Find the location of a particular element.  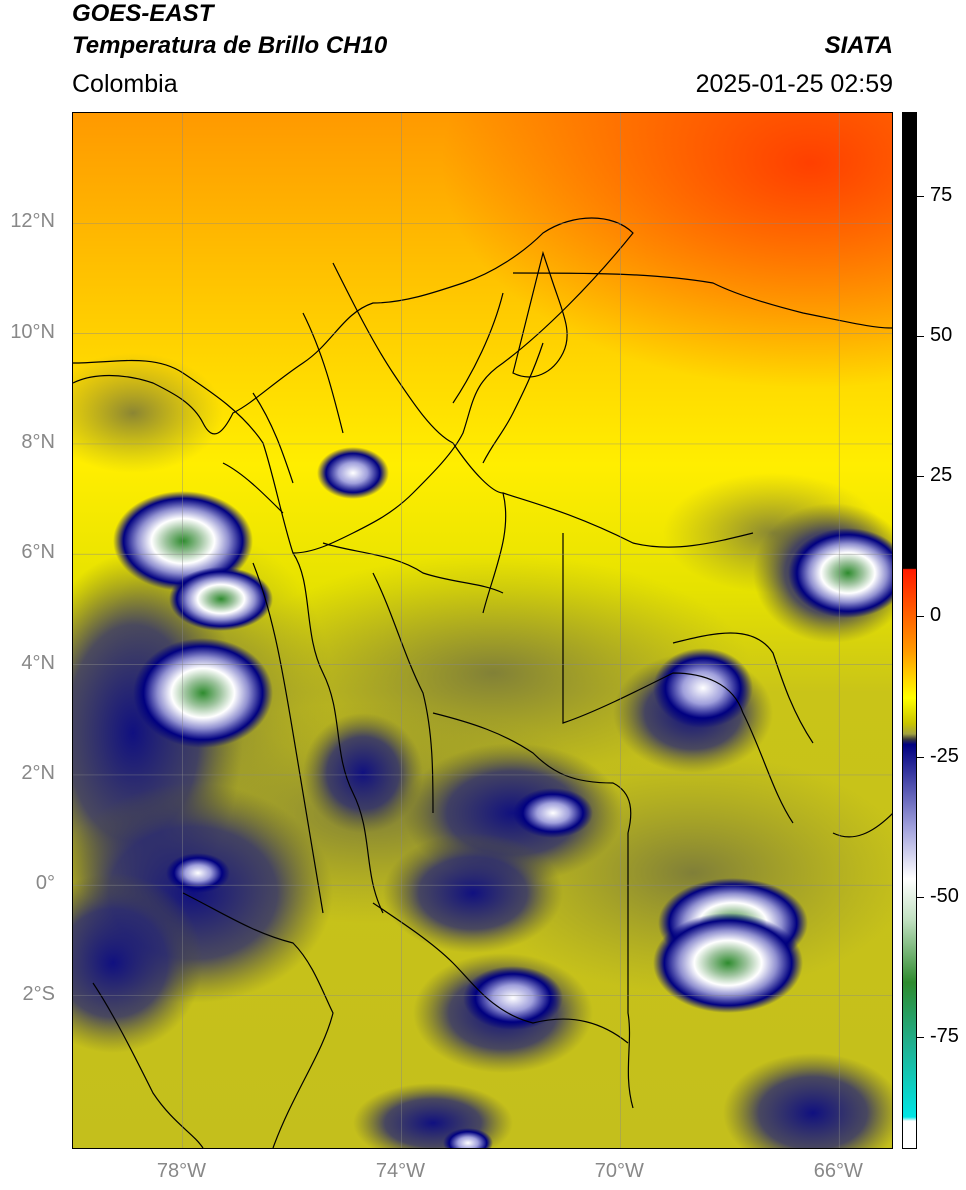

colorbar-tick-label: -25 is located at coordinates (944, 755).